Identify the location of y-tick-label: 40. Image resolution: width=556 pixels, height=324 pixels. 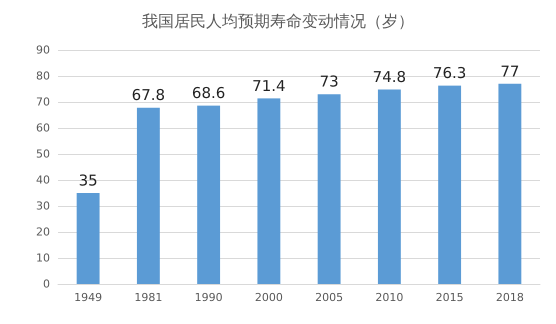
(43, 180).